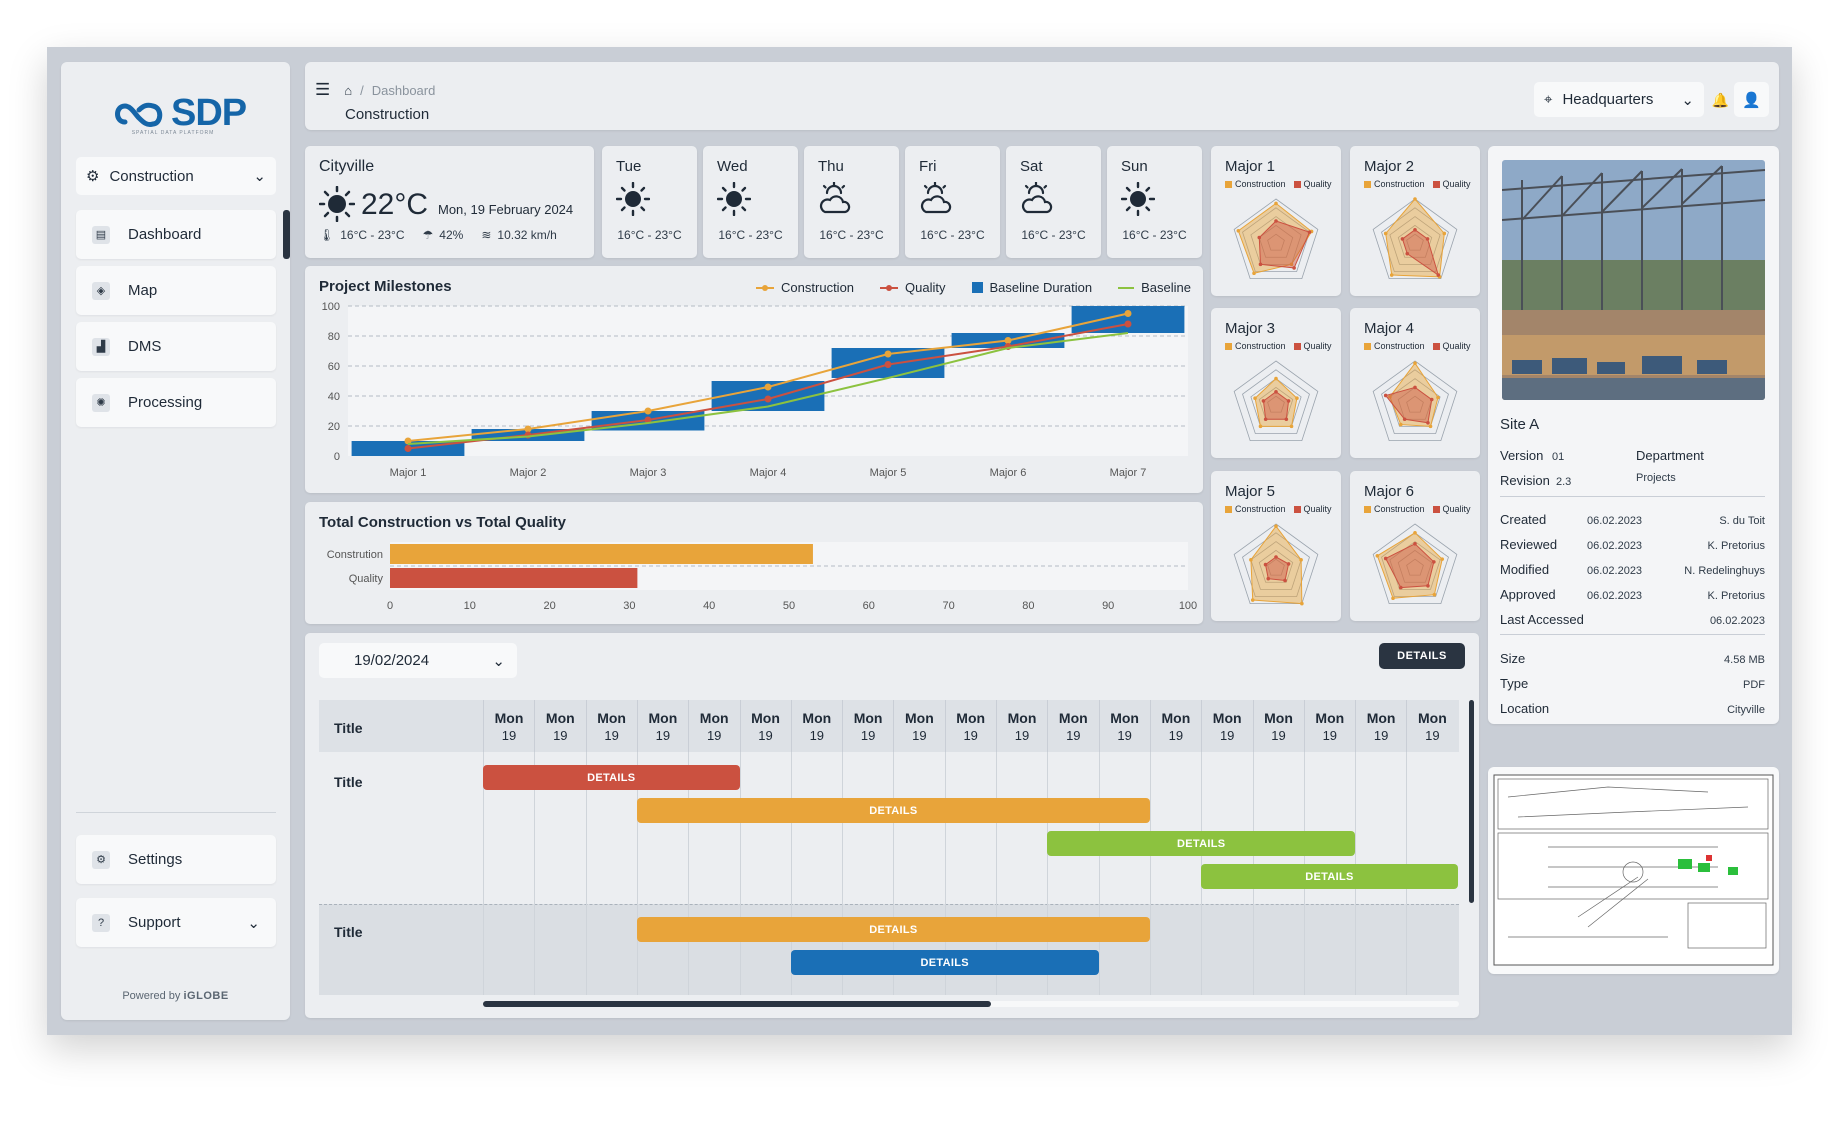 The width and height of the screenshot is (1828, 1124). I want to click on location-pin-icon: ⌖, so click(1548, 99).